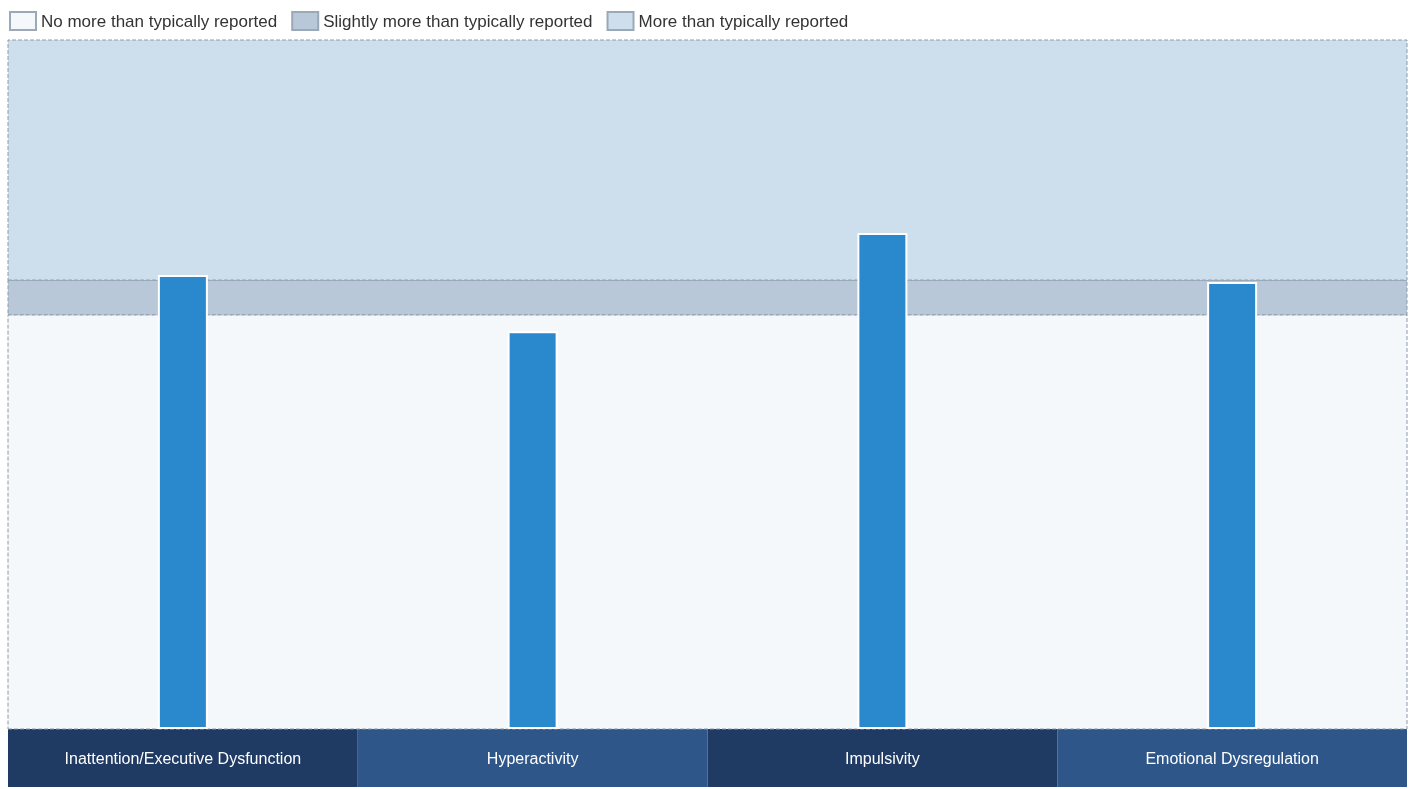 The height and width of the screenshot is (789, 1415). What do you see at coordinates (159, 21) in the screenshot?
I see `legend-label: No more than typically reported` at bounding box center [159, 21].